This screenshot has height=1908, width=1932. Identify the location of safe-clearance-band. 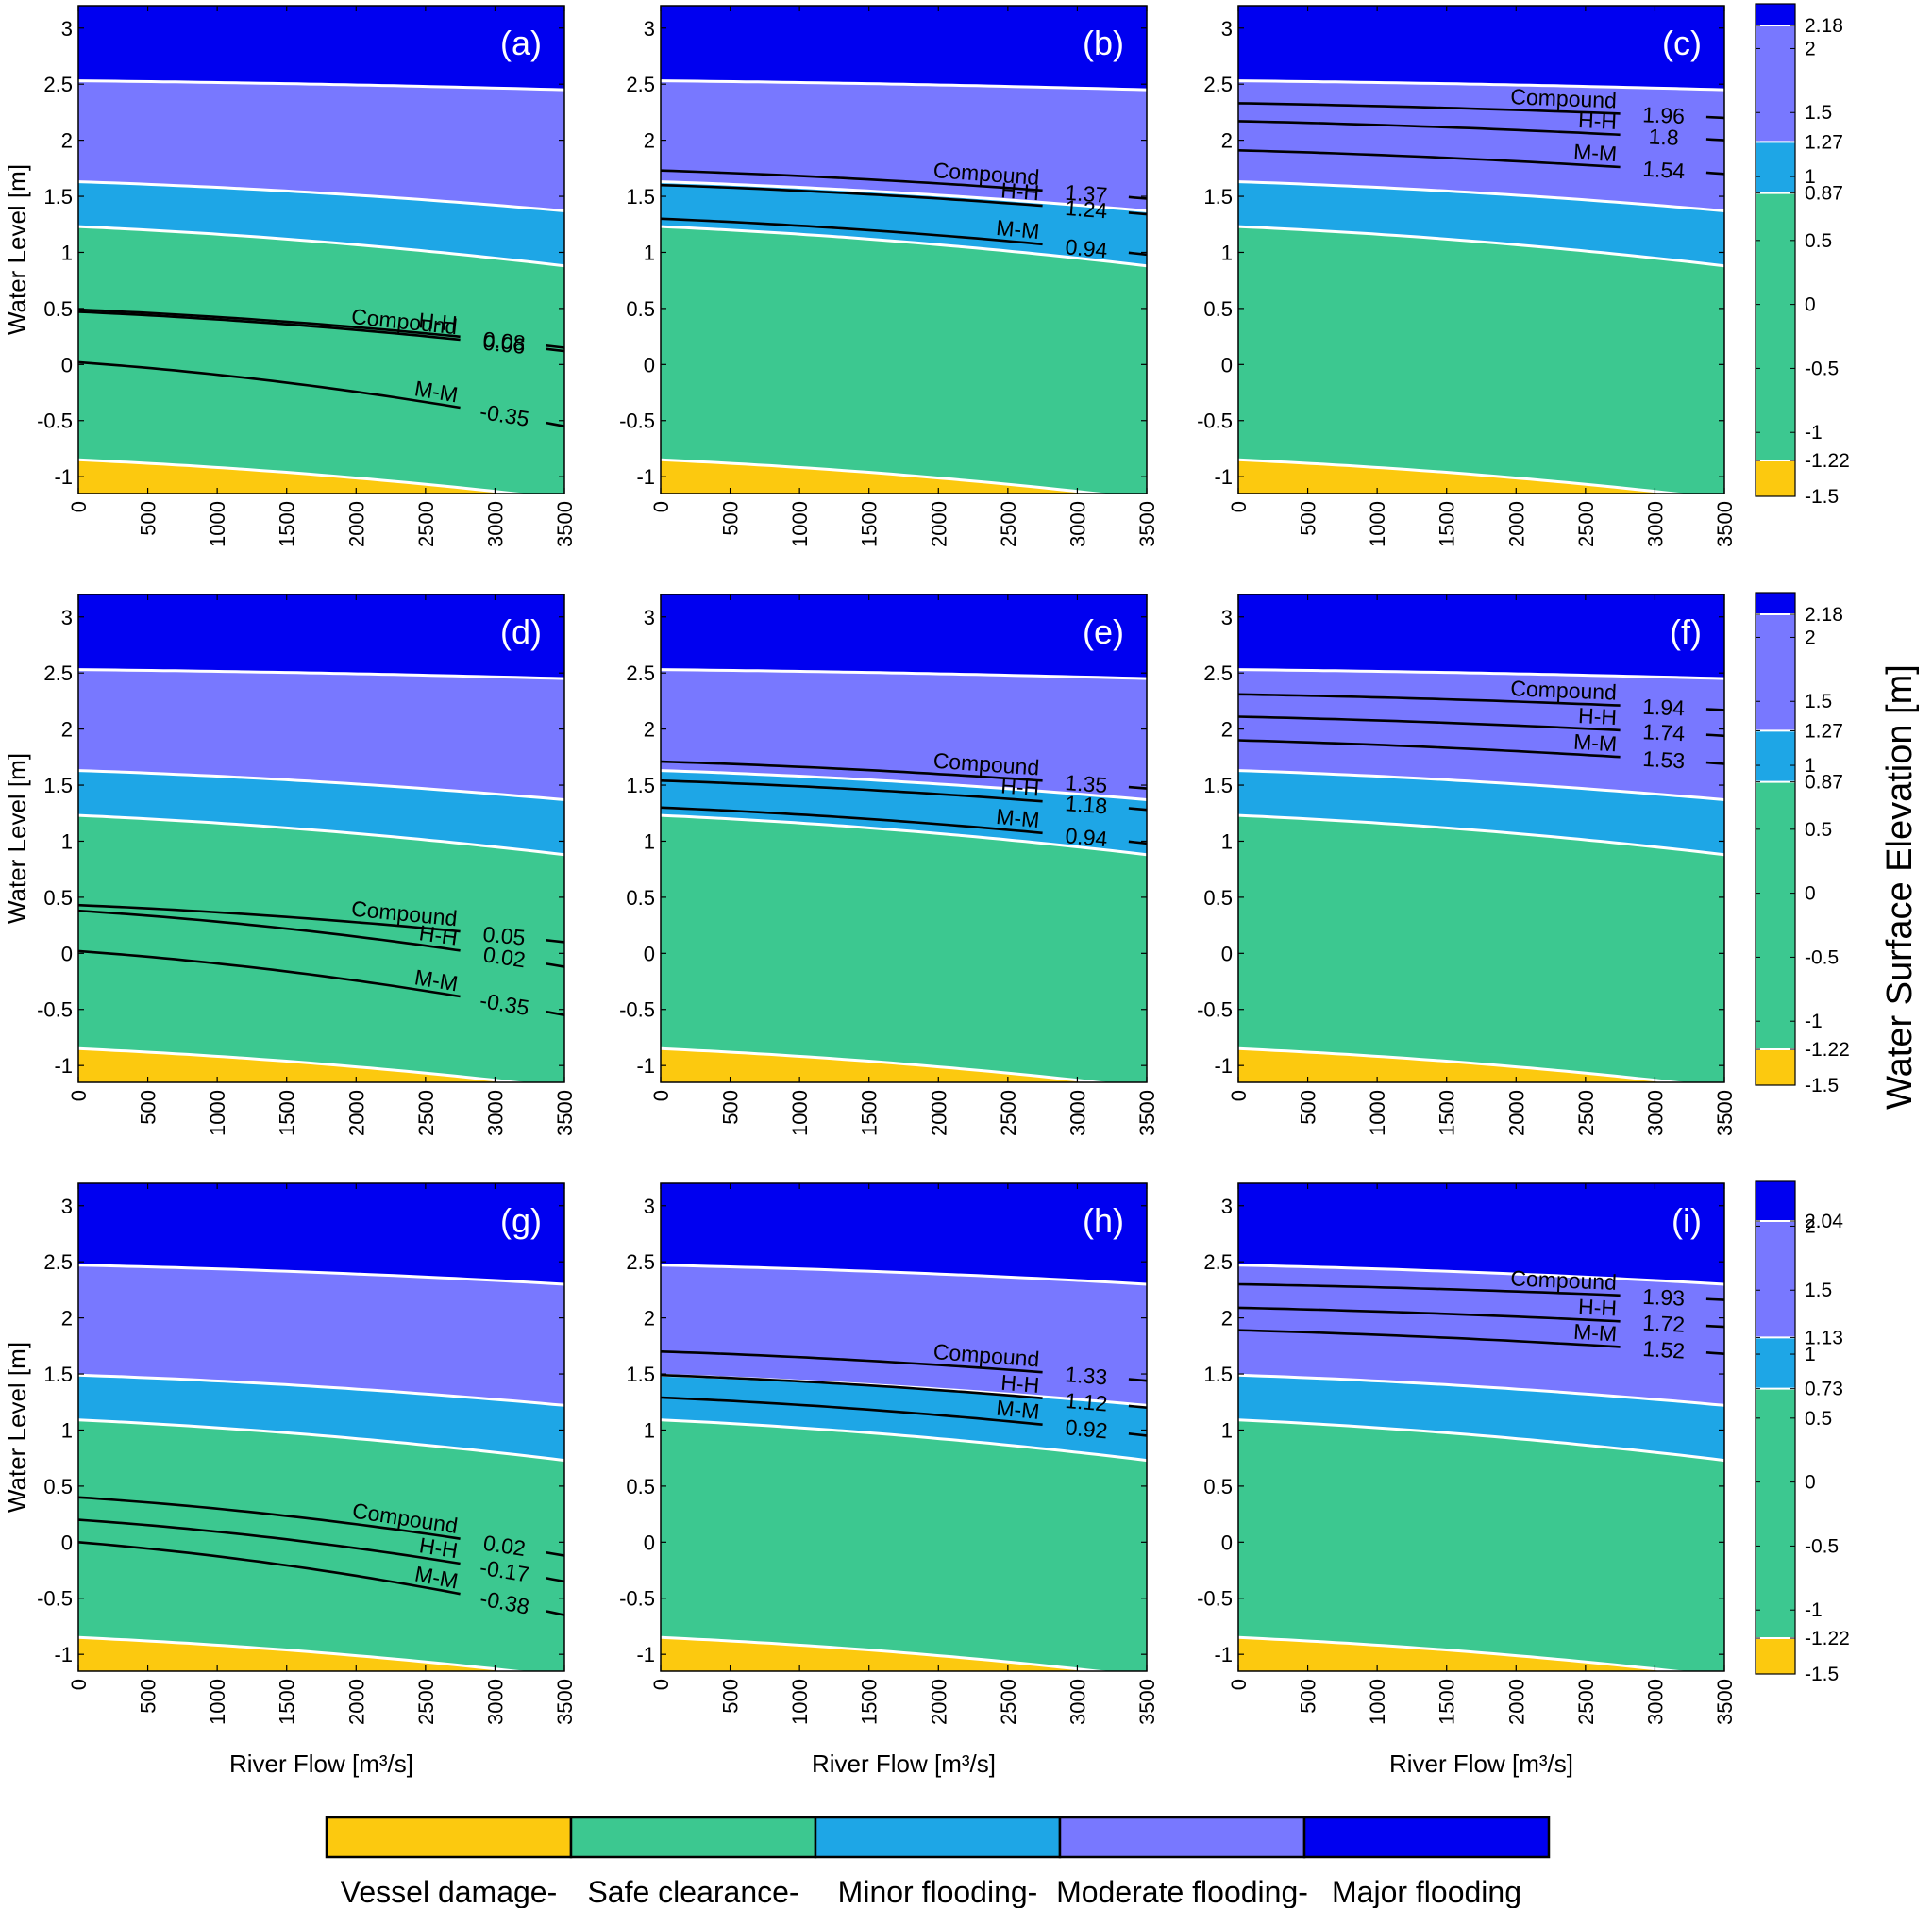
(1775, 327).